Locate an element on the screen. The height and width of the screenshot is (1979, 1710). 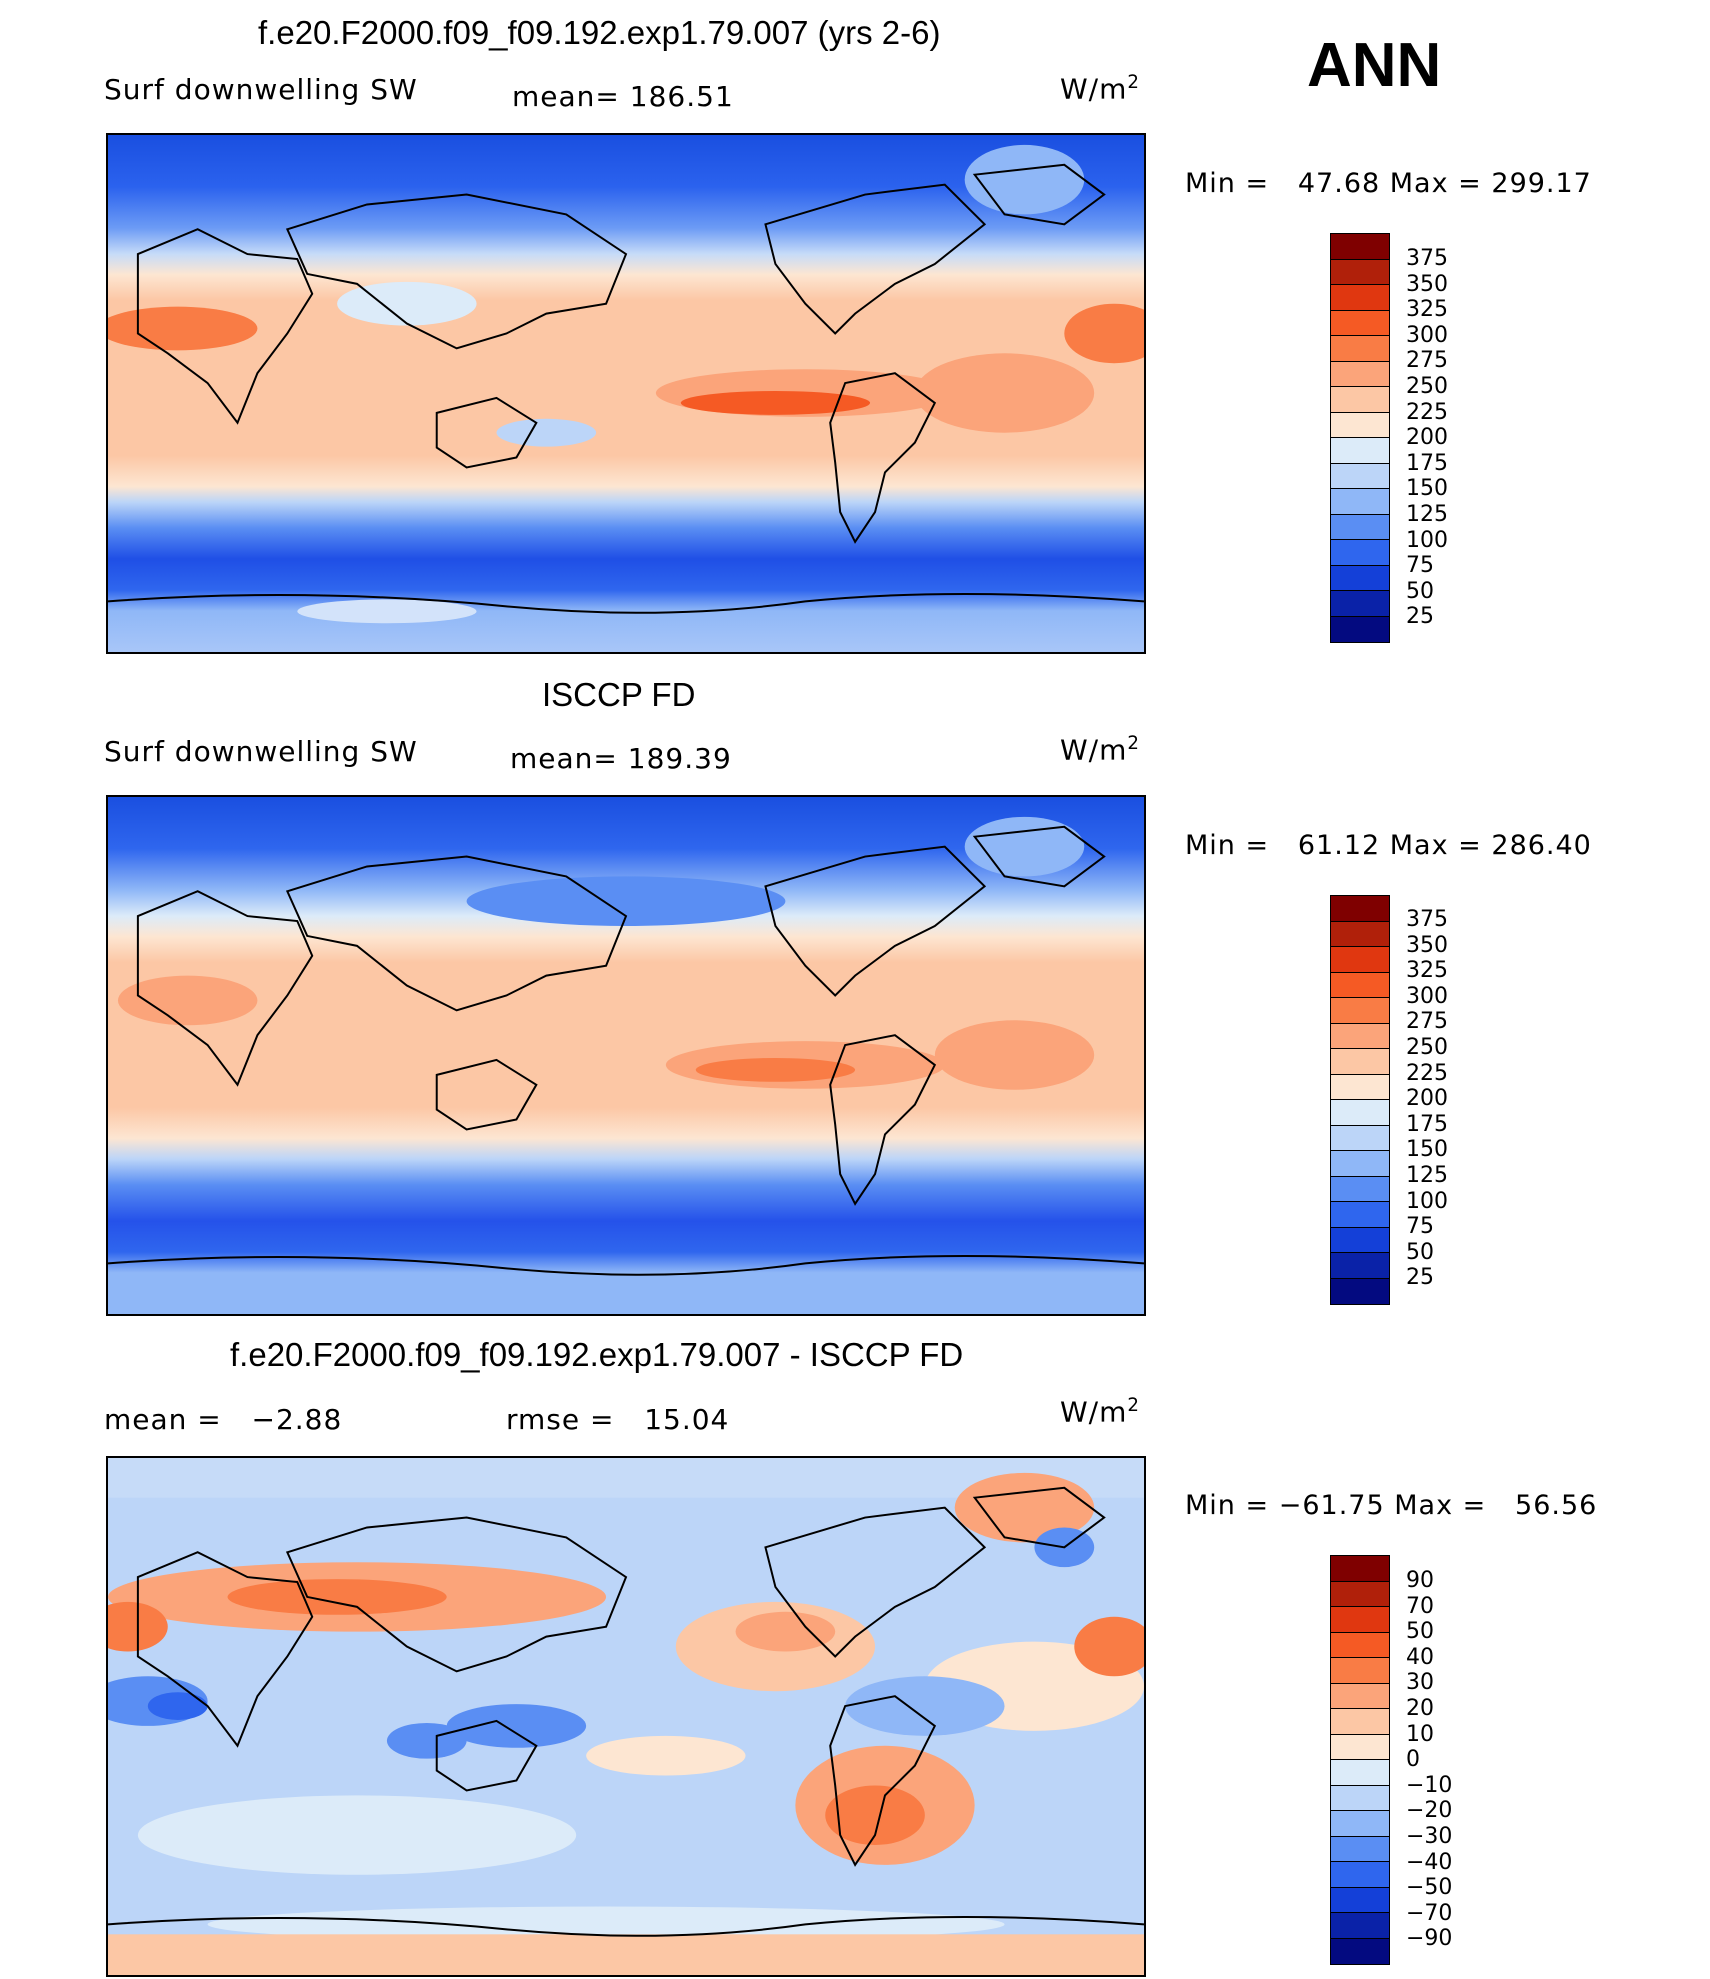
panel-1-colorbar is located at coordinates (1360, 438).